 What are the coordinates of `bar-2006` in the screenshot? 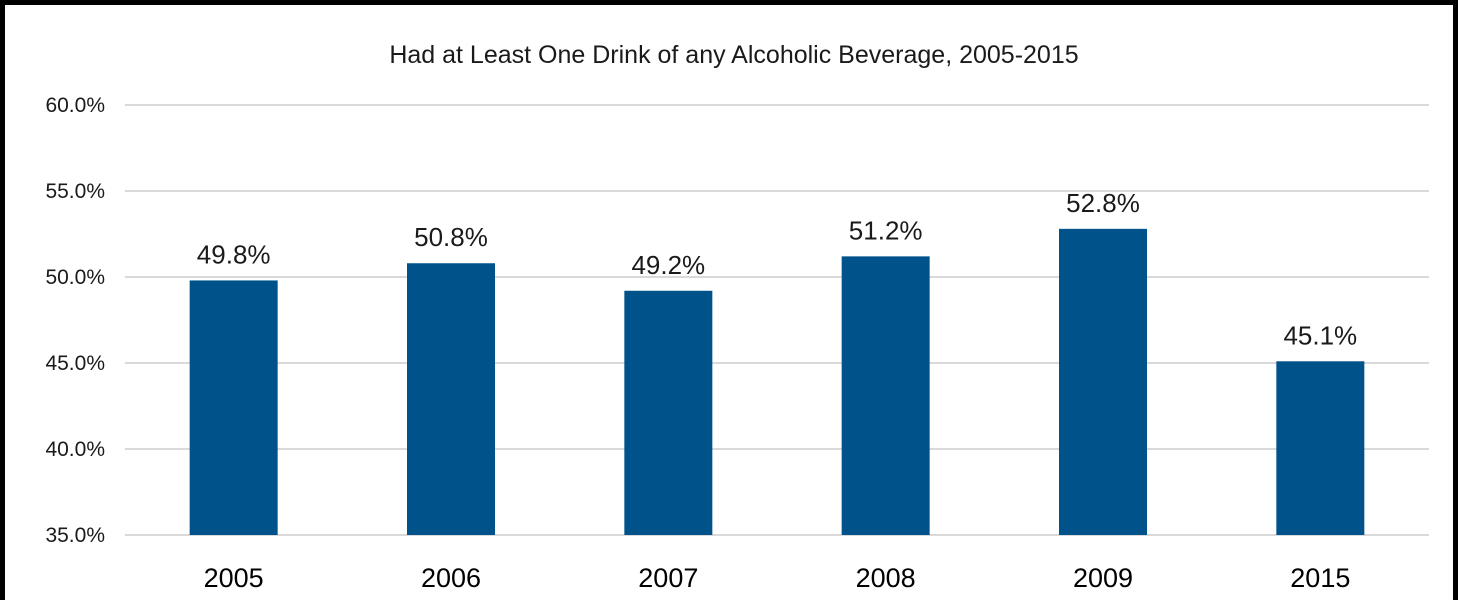 It's located at (451, 399).